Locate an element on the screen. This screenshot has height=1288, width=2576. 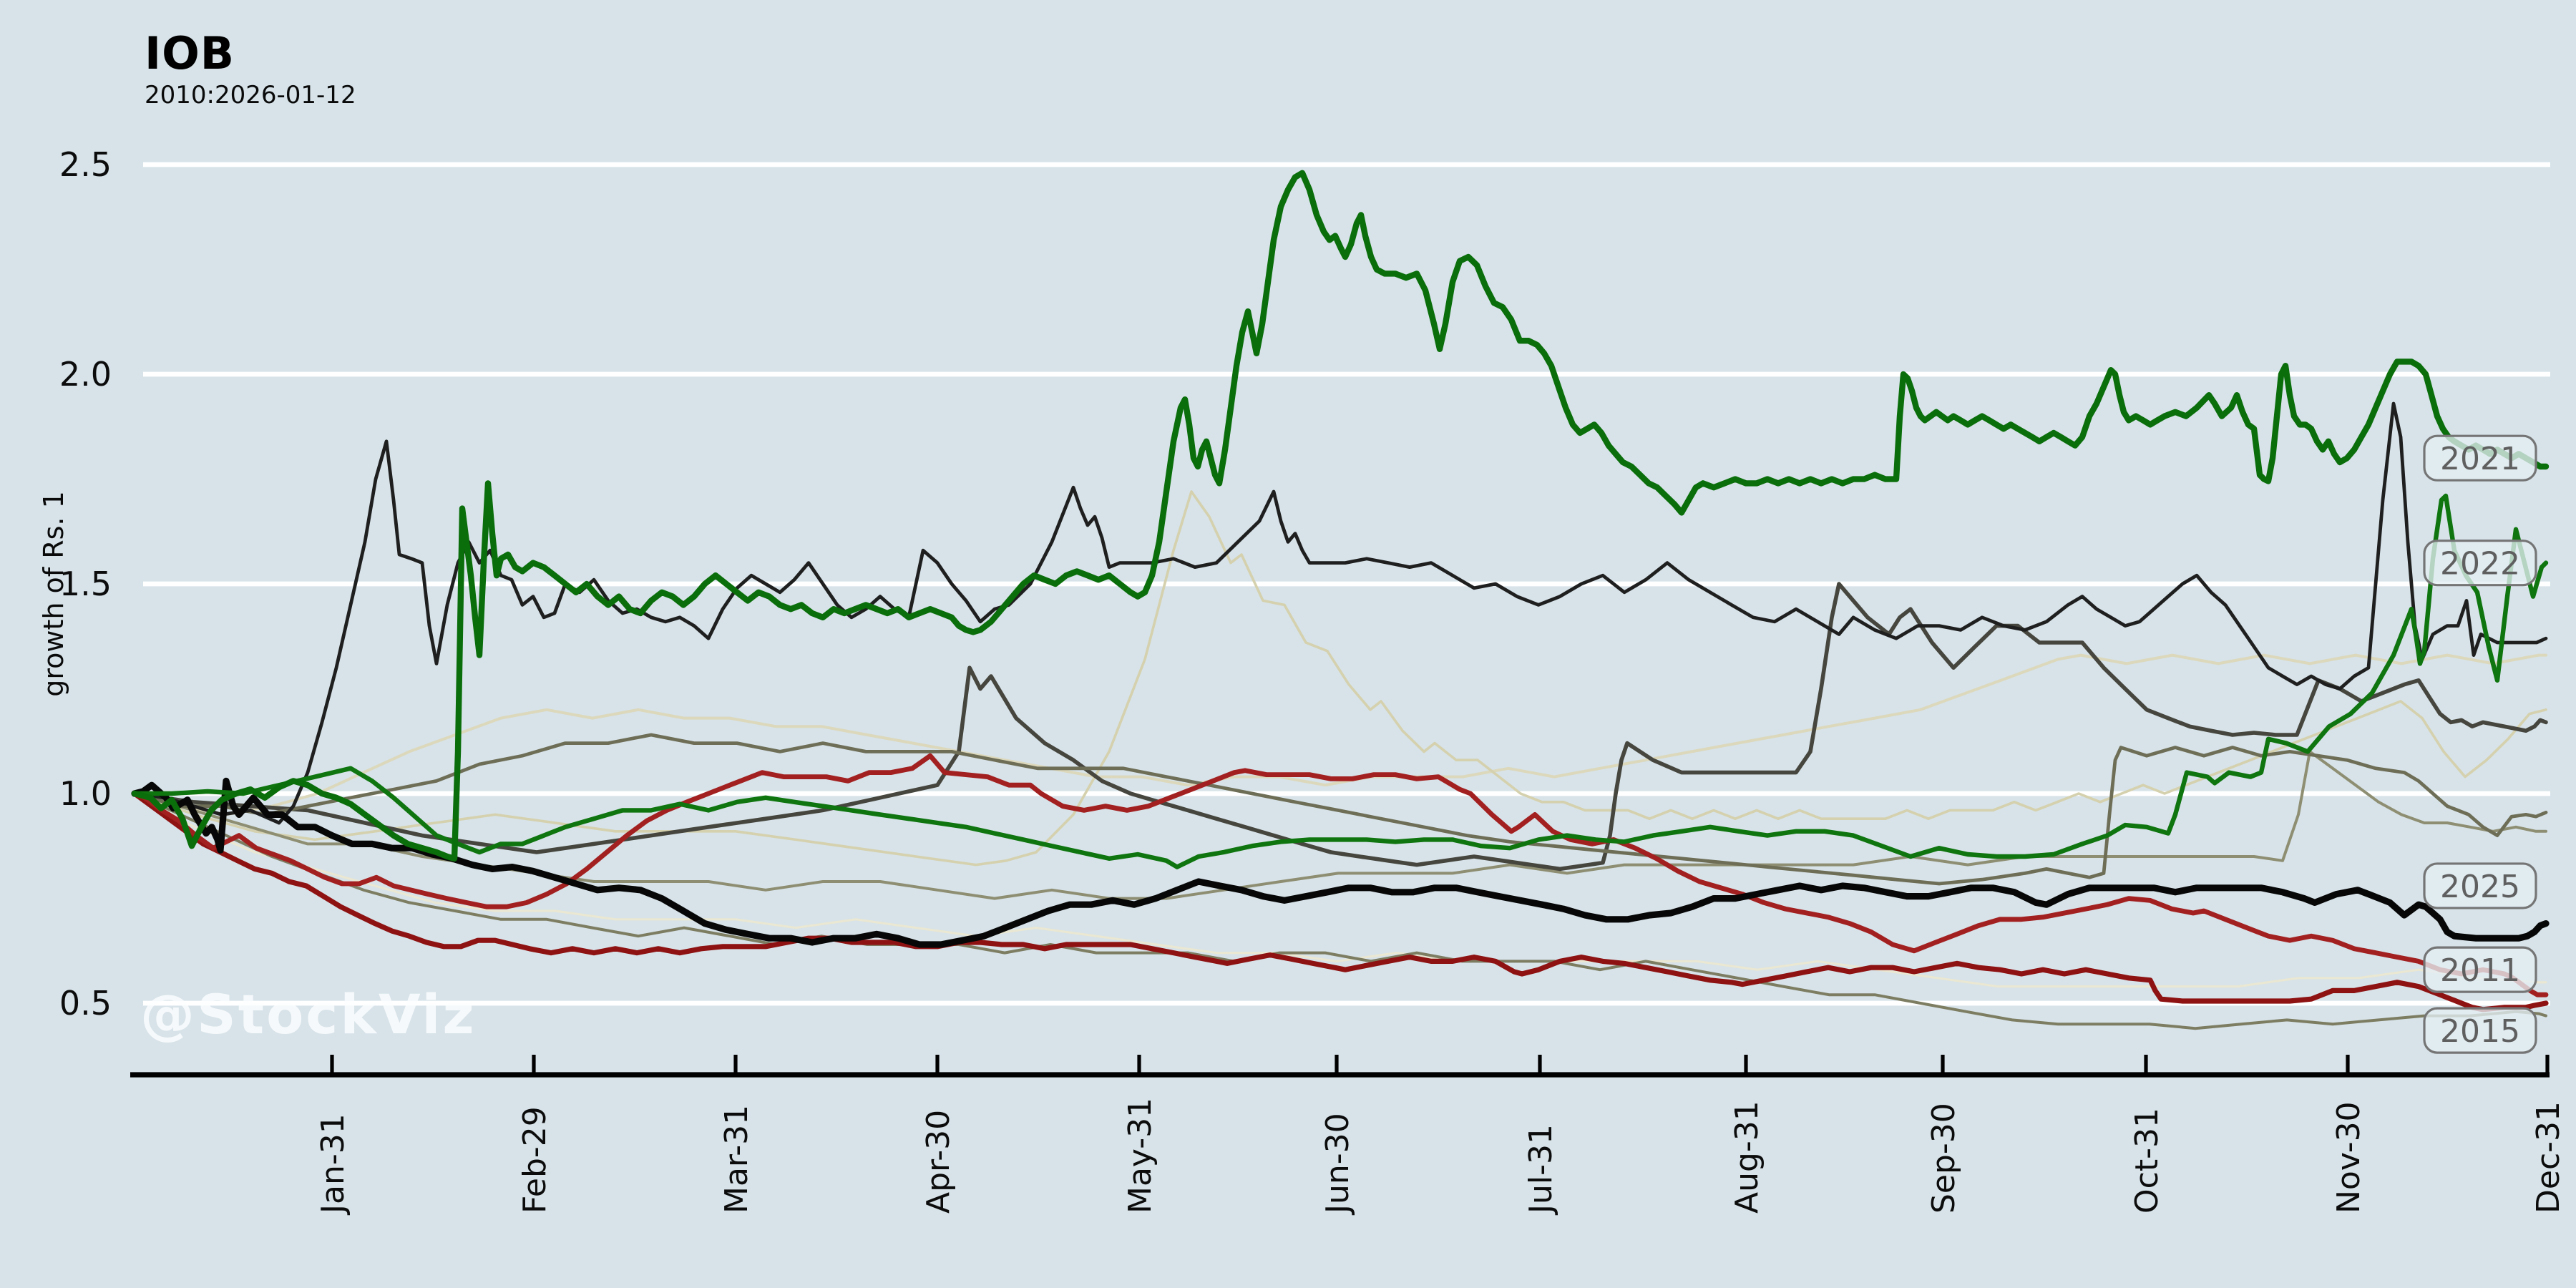
year-label-2011: 2011 is located at coordinates (2480, 970).